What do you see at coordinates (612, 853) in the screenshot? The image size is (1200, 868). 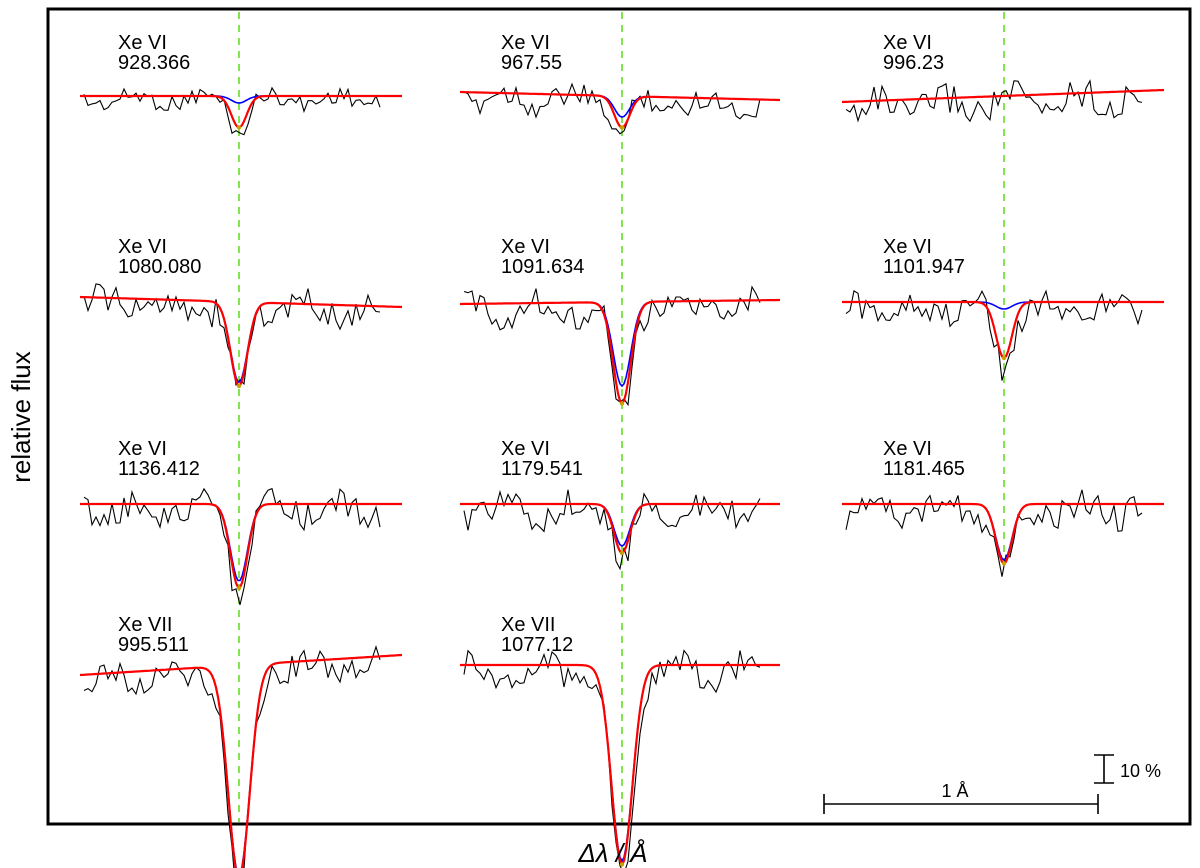 I see `x-axis-label: Δλ / Å` at bounding box center [612, 853].